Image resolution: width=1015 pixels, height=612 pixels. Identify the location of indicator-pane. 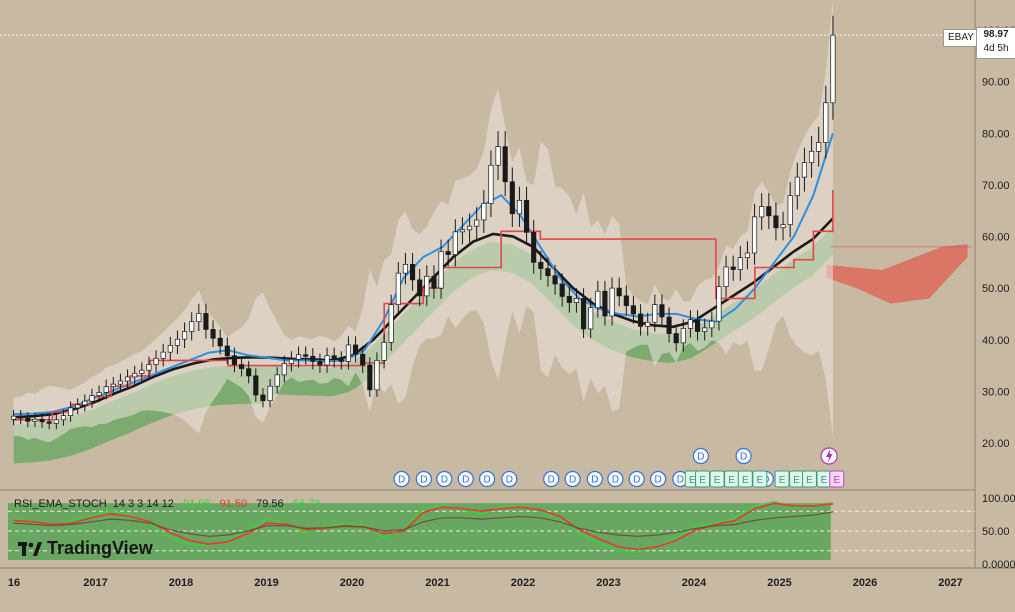
(491, 530).